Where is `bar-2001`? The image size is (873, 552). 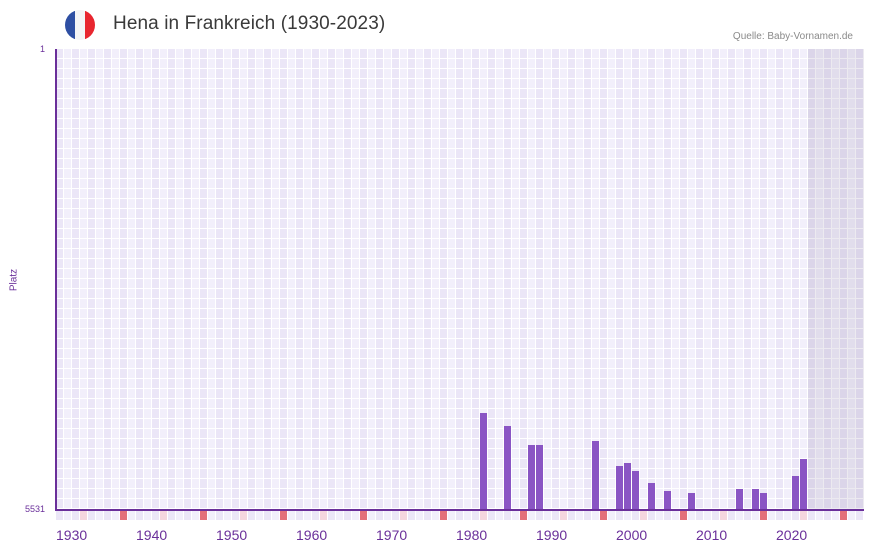 bar-2001 is located at coordinates (627, 486).